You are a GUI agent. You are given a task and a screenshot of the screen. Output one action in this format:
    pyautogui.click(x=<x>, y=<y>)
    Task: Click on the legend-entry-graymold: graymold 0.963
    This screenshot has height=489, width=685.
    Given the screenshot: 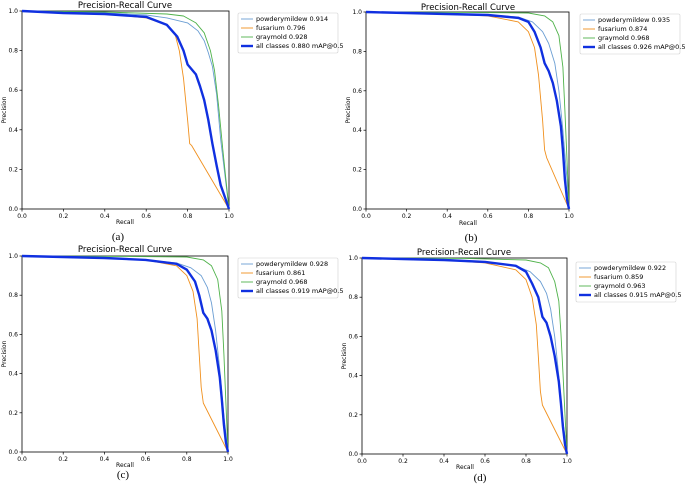 What is the action you would take?
    pyautogui.click(x=620, y=286)
    